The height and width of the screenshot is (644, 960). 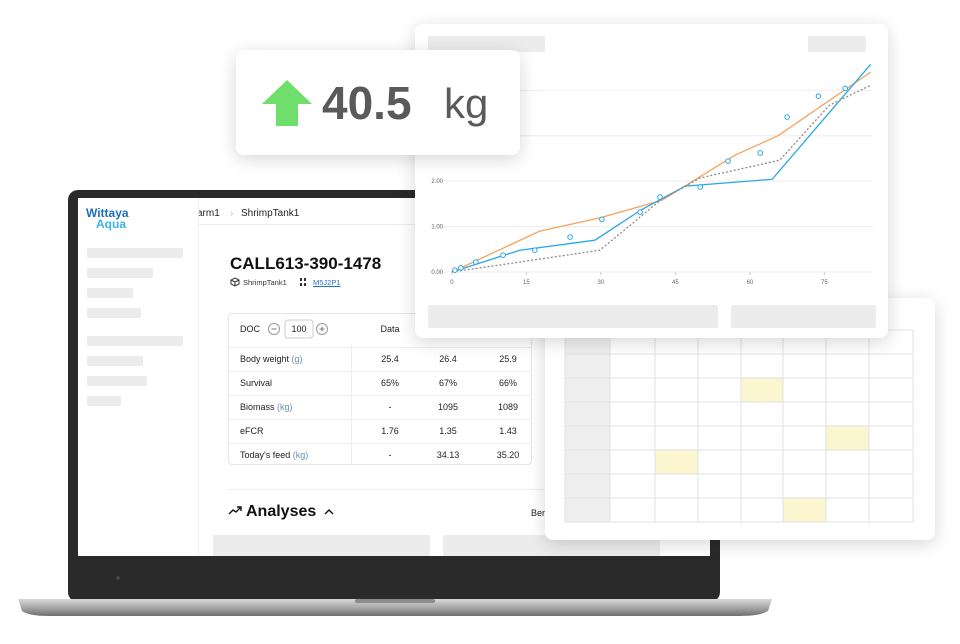 I want to click on row-label: Survival, so click(x=256, y=383).